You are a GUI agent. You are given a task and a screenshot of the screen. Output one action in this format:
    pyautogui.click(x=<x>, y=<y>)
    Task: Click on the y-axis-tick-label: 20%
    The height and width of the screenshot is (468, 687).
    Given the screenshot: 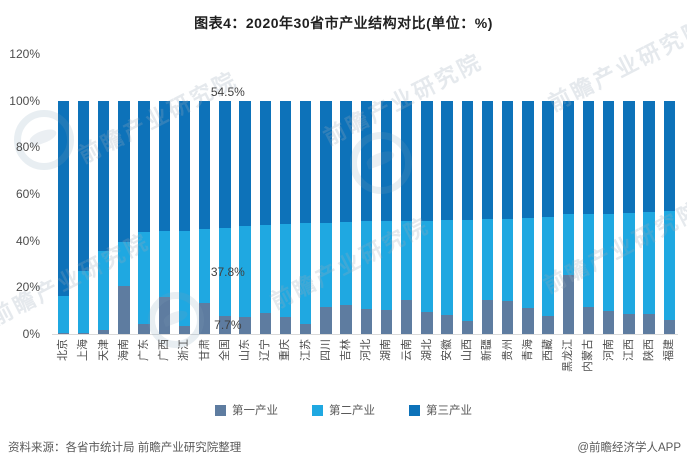 What is the action you would take?
    pyautogui.click(x=27, y=287)
    